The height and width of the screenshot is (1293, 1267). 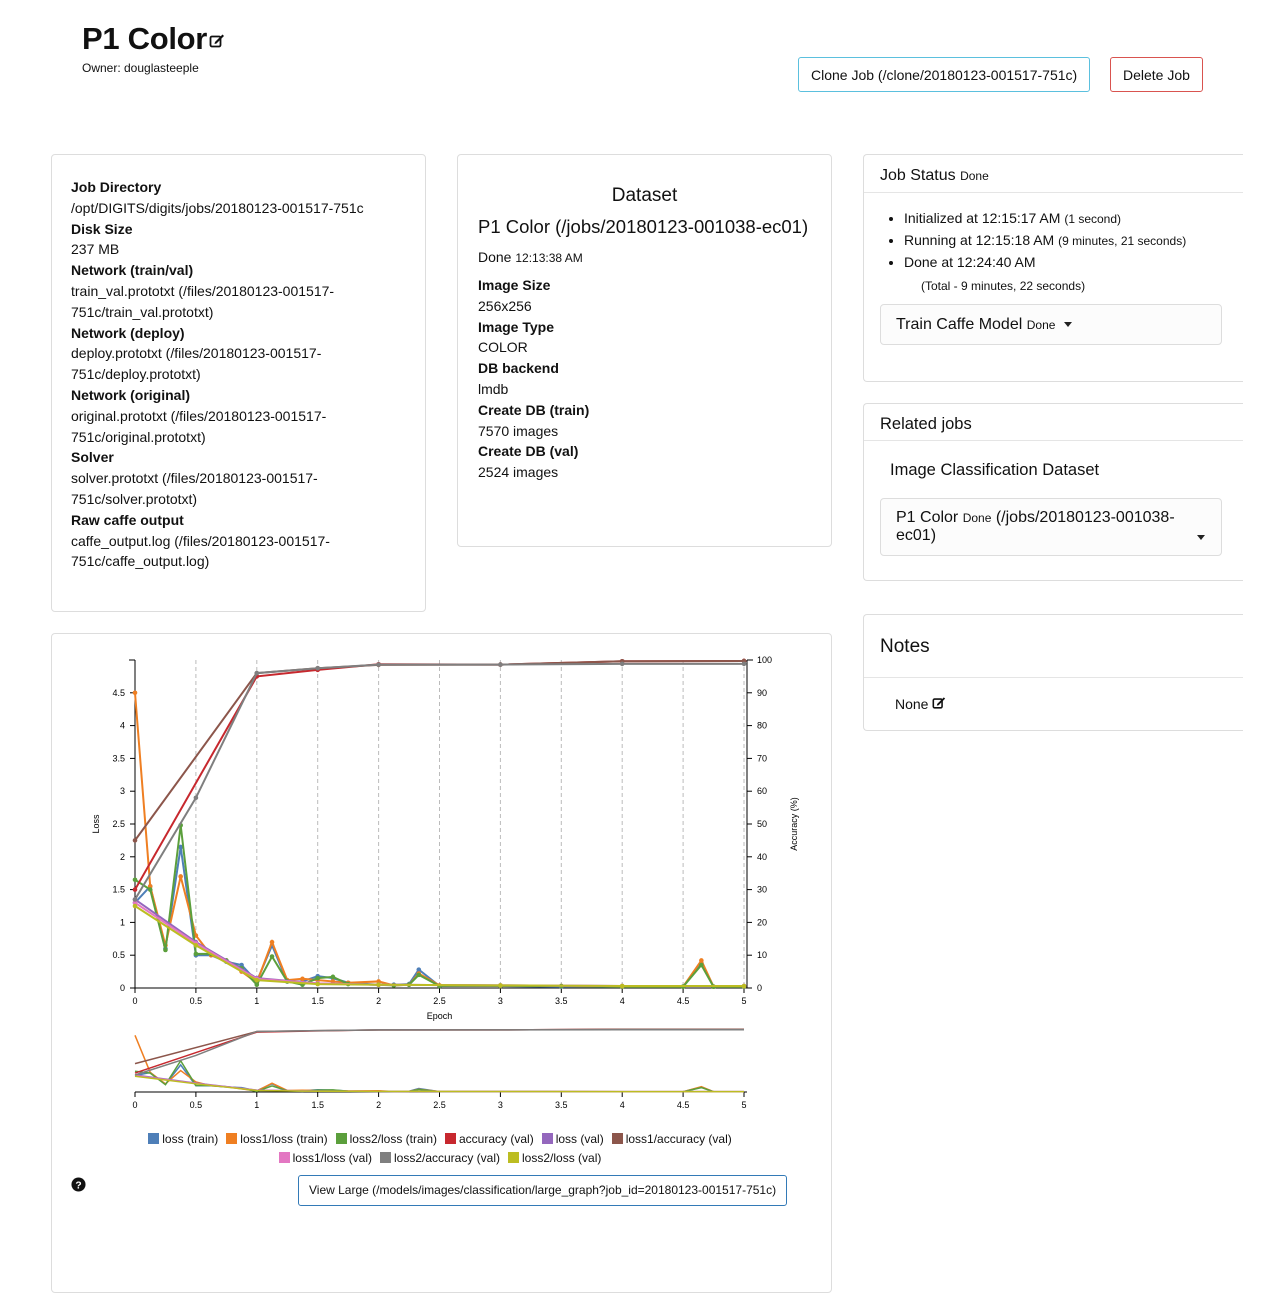 I want to click on legend-item: loss1/loss (train), so click(x=277, y=1139).